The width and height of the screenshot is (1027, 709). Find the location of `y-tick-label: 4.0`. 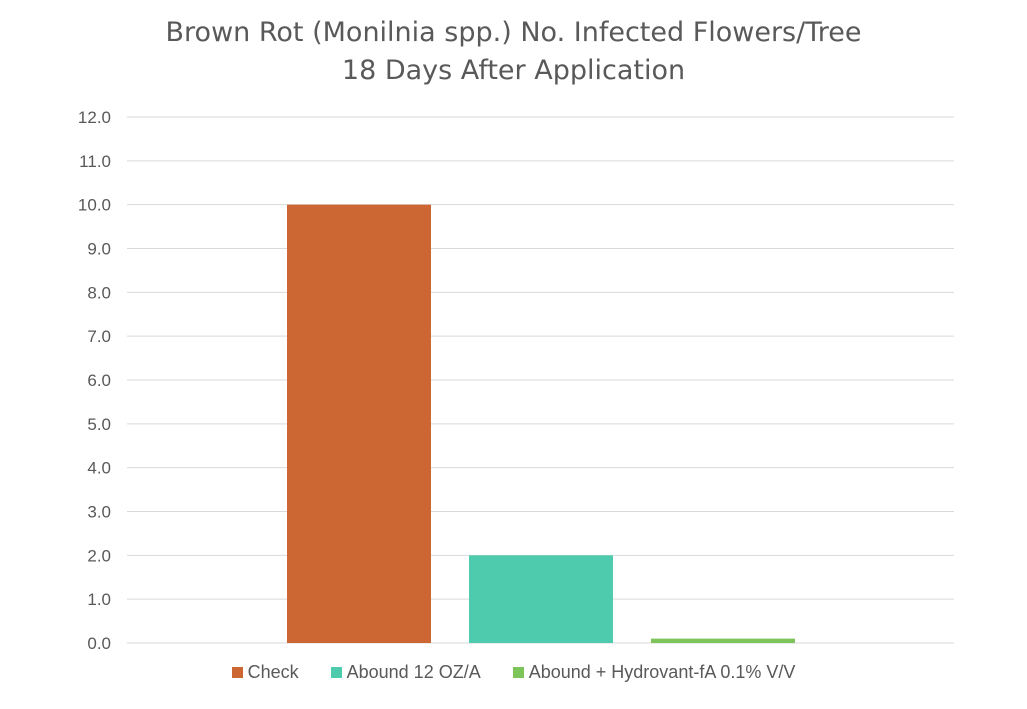

y-tick-label: 4.0 is located at coordinates (99, 468).